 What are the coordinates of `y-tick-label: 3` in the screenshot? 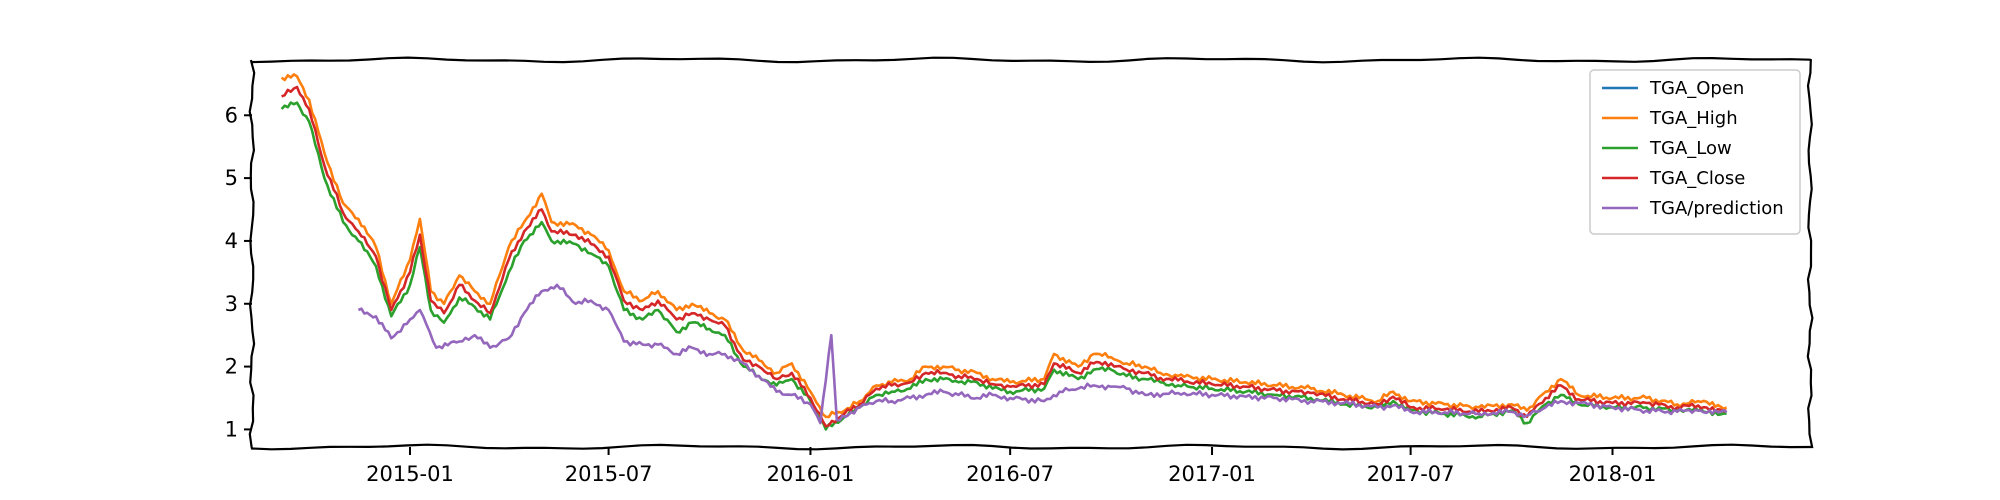 It's located at (231, 304).